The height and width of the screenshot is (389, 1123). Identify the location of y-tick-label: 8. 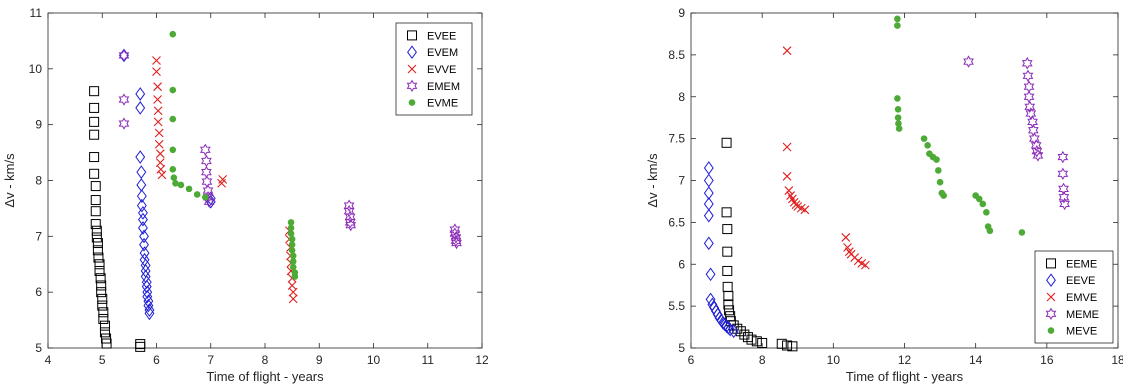
(38, 181).